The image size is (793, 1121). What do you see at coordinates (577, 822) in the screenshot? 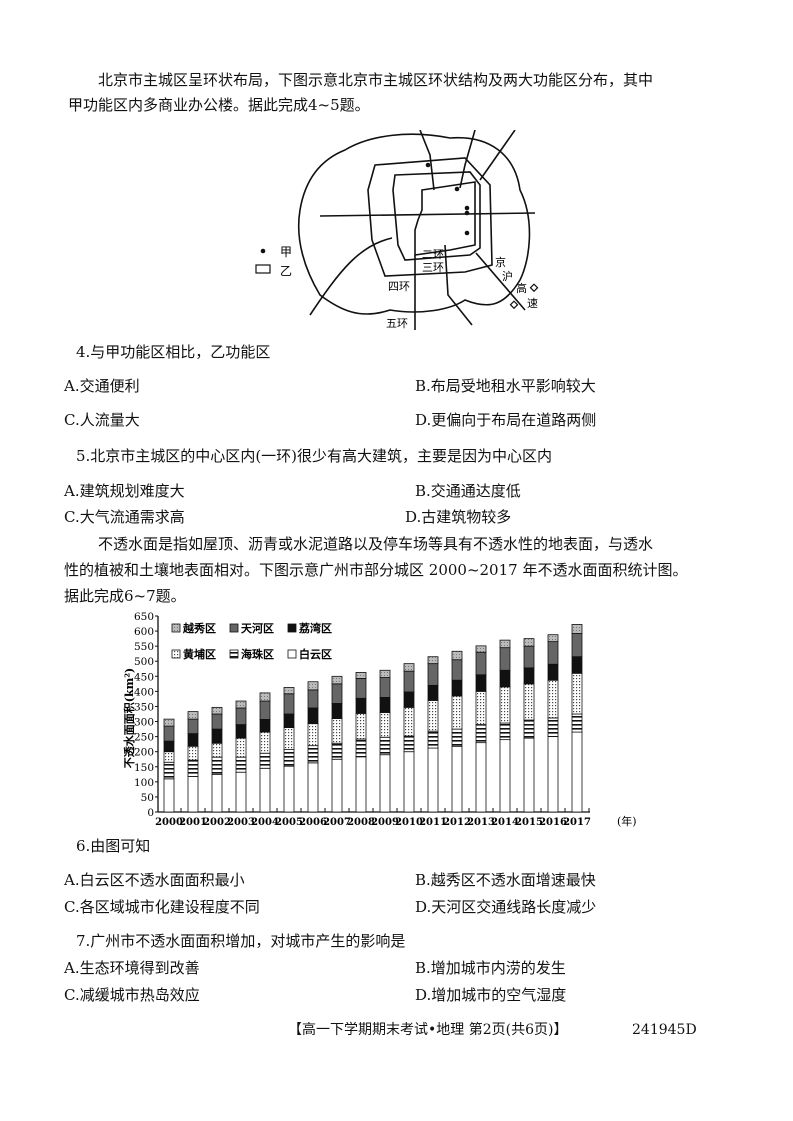
I see `x-tick-label: 2017` at bounding box center [577, 822].